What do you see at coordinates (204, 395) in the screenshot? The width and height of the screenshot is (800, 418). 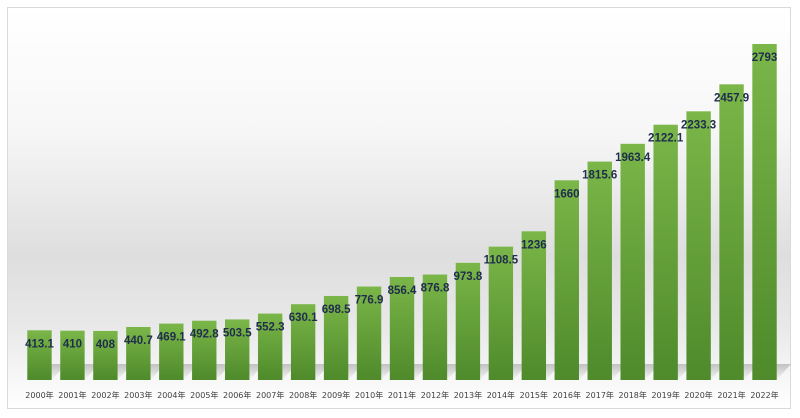 I see `x-tick-label: 2005年` at bounding box center [204, 395].